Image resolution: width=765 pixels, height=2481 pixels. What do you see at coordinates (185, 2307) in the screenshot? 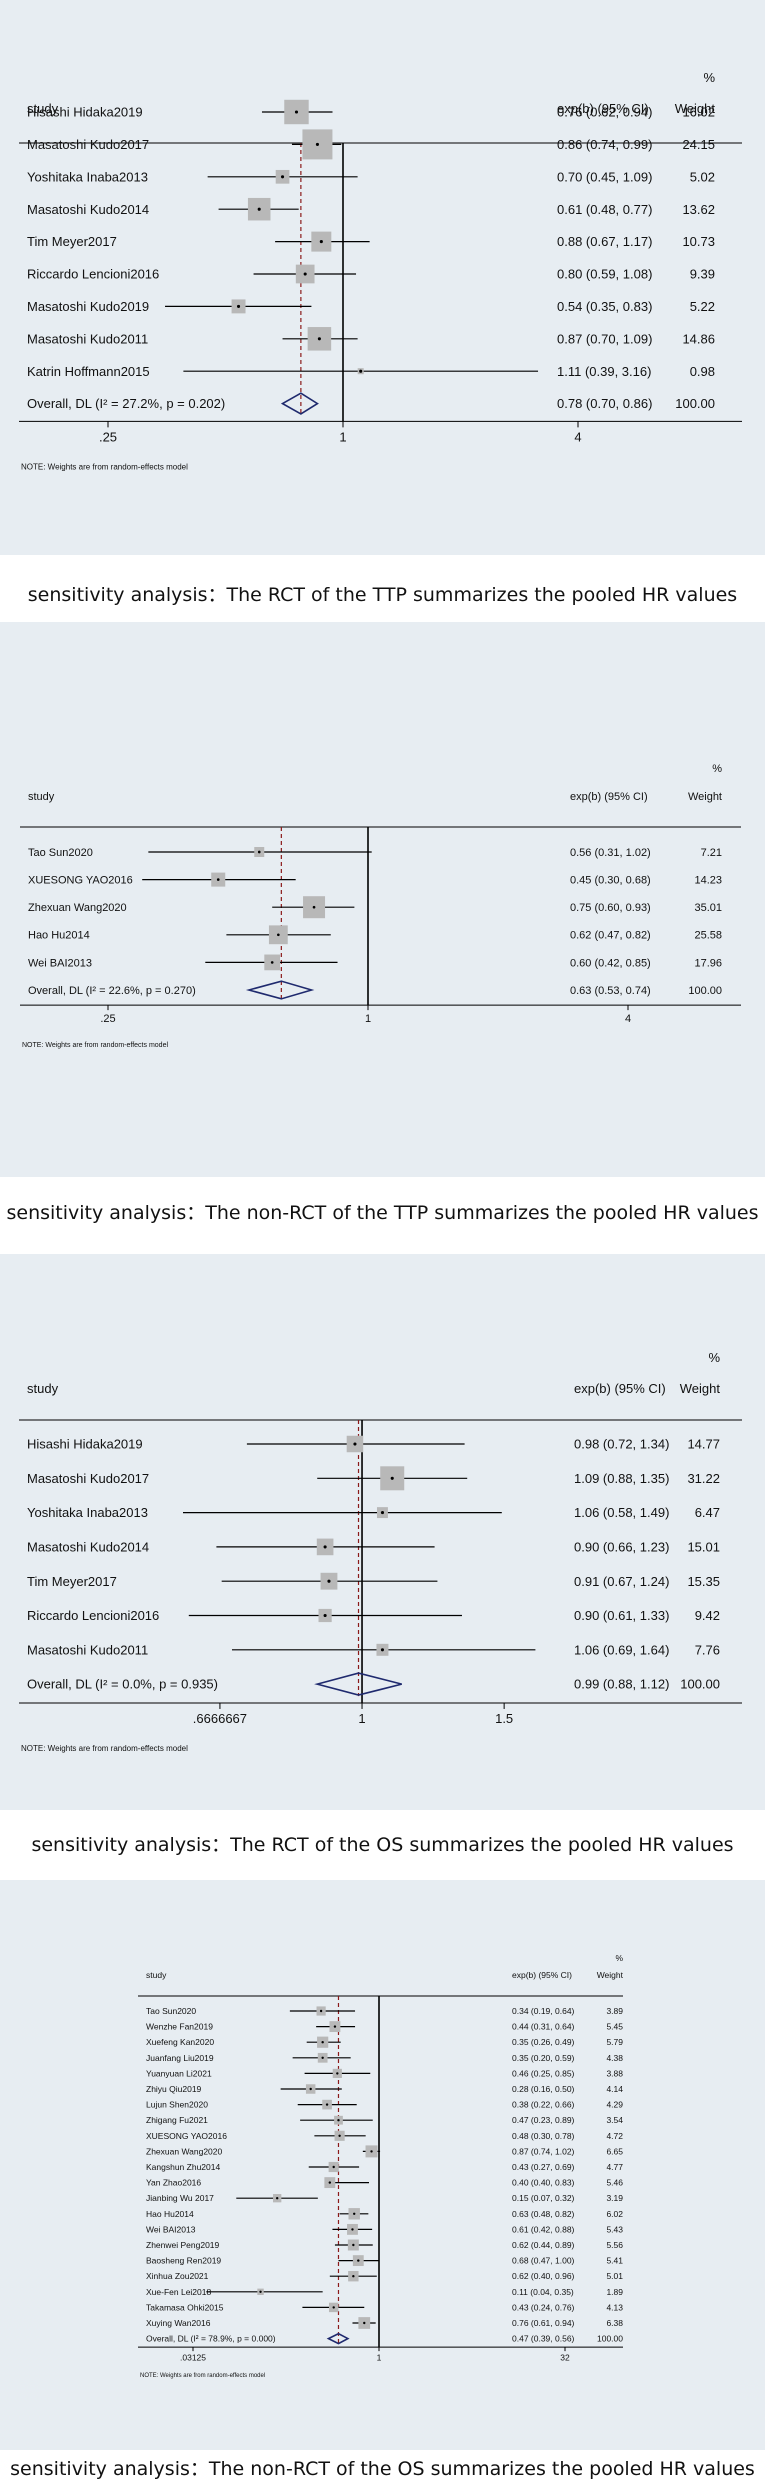
I see `study-name: Takamasa Ohki2015` at bounding box center [185, 2307].